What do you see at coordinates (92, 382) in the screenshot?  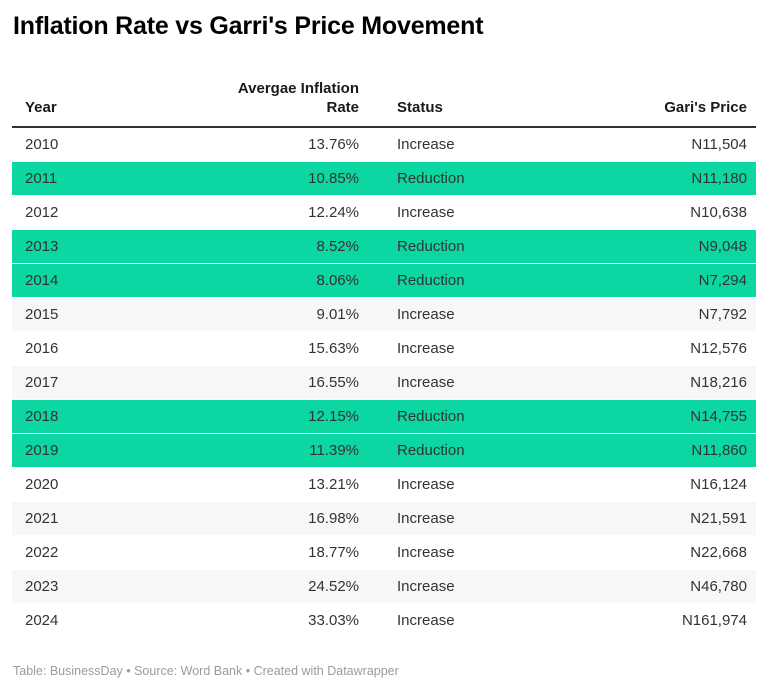 I see `cell-year: 2017` at bounding box center [92, 382].